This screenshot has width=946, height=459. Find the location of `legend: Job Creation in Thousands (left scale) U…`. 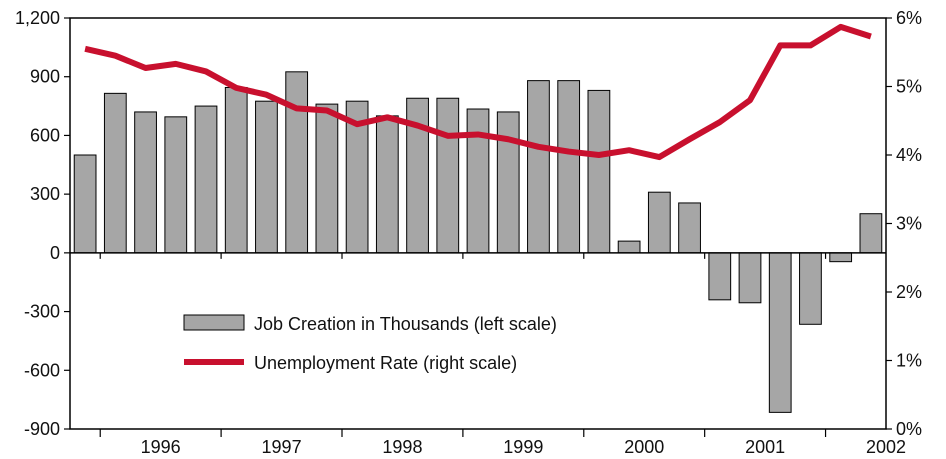

legend: Job Creation in Thousands (left scale) U… is located at coordinates (370, 343).